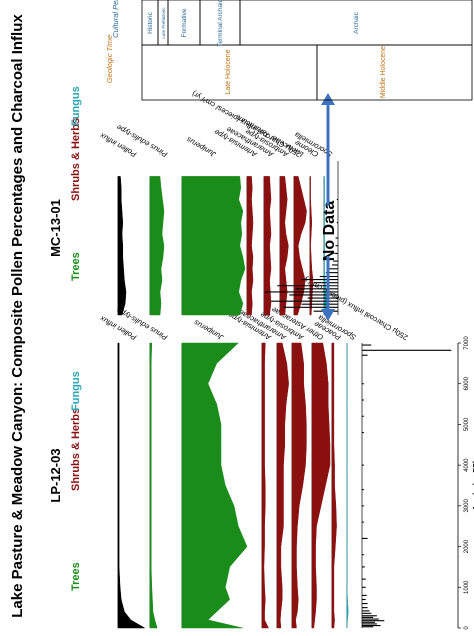 This screenshot has height=636, width=474. What do you see at coordinates (394, 72) in the screenshot?
I see `geologic-box-middle` at bounding box center [394, 72].